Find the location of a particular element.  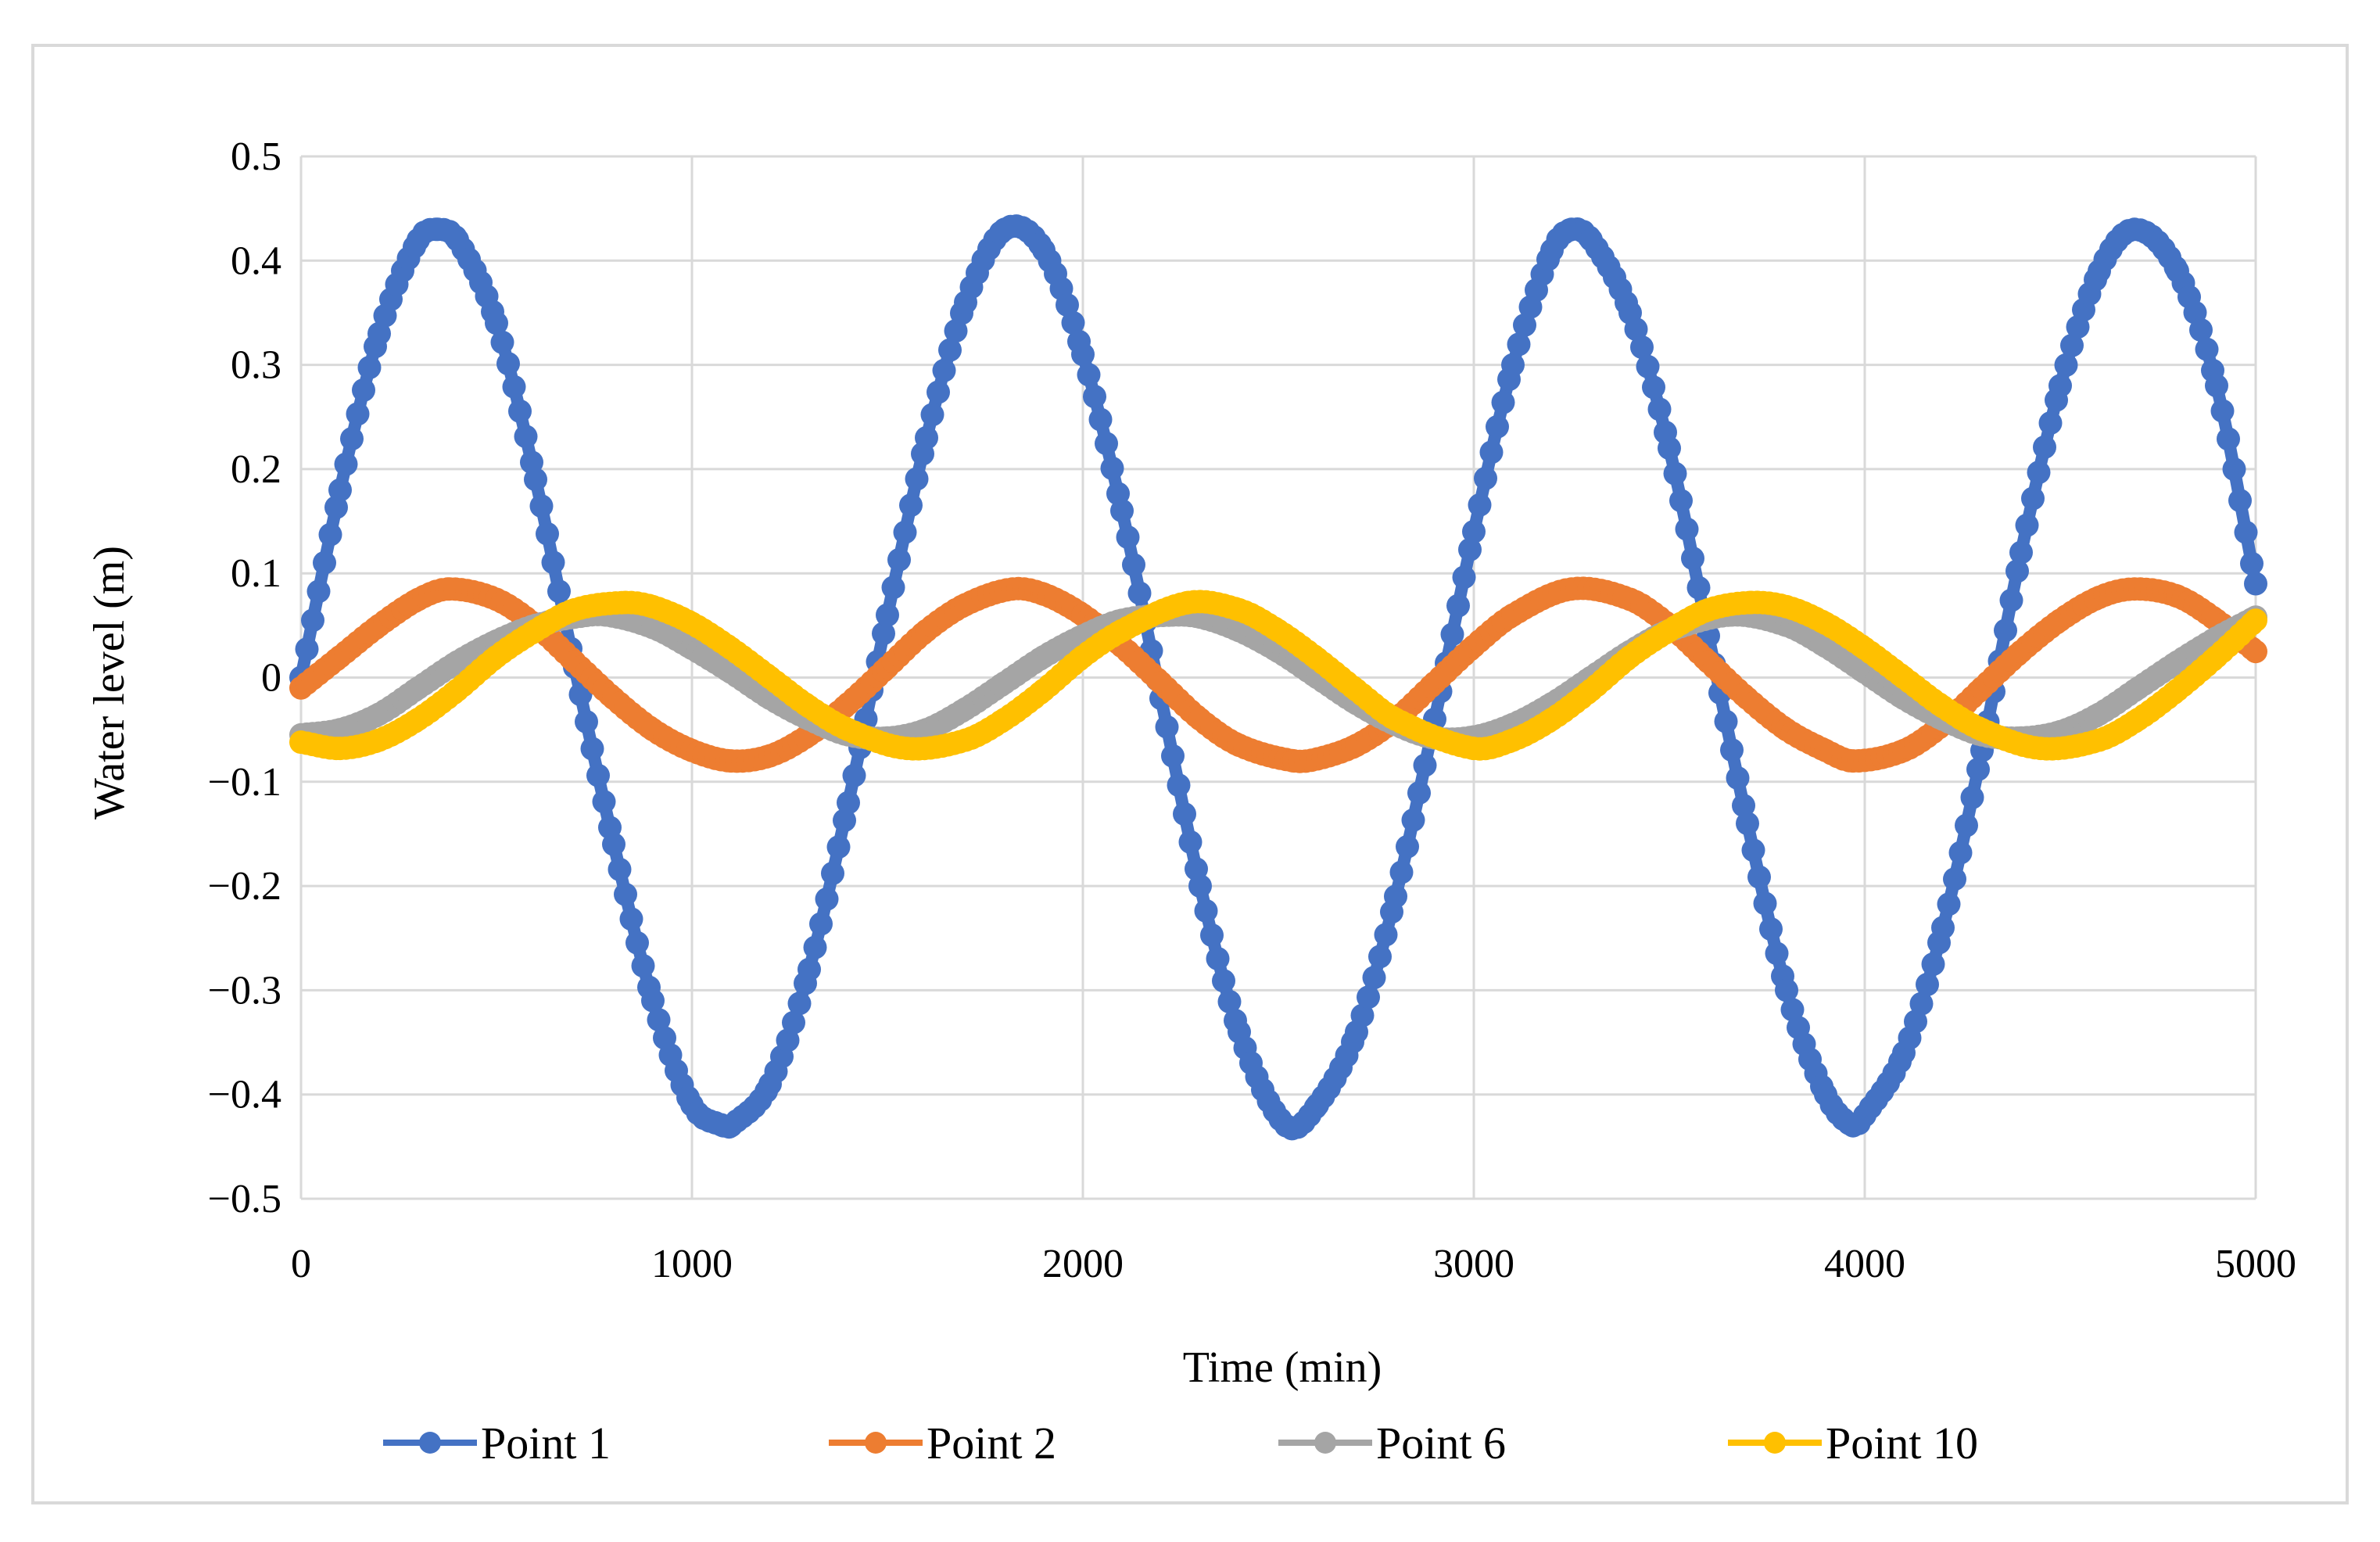

y-tick-label: −0.3 is located at coordinates (244, 990).